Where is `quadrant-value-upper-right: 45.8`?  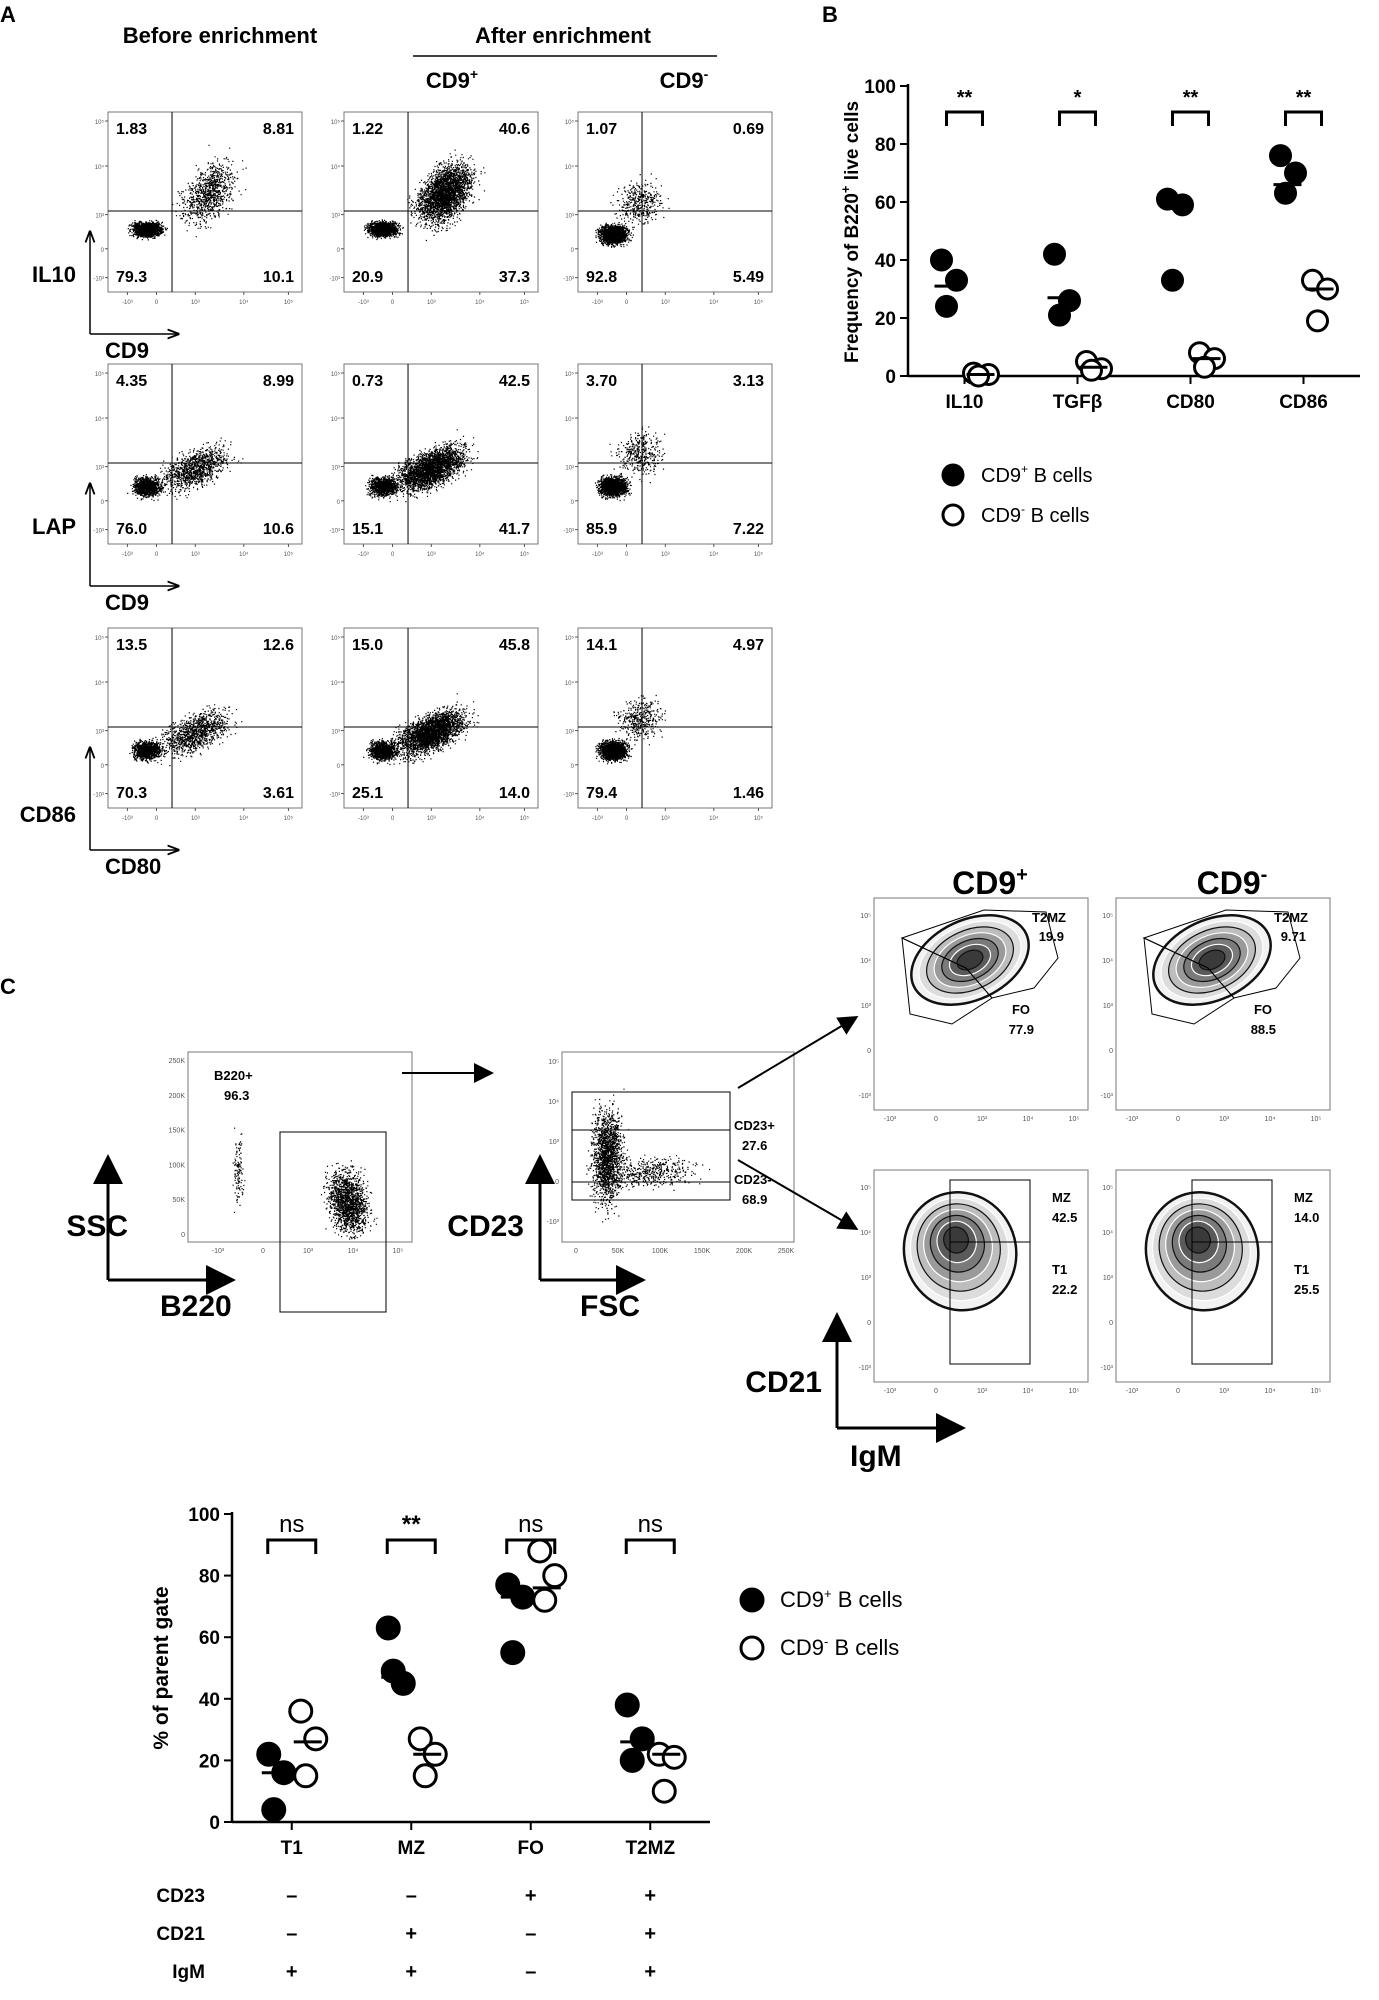 quadrant-value-upper-right: 45.8 is located at coordinates (514, 645).